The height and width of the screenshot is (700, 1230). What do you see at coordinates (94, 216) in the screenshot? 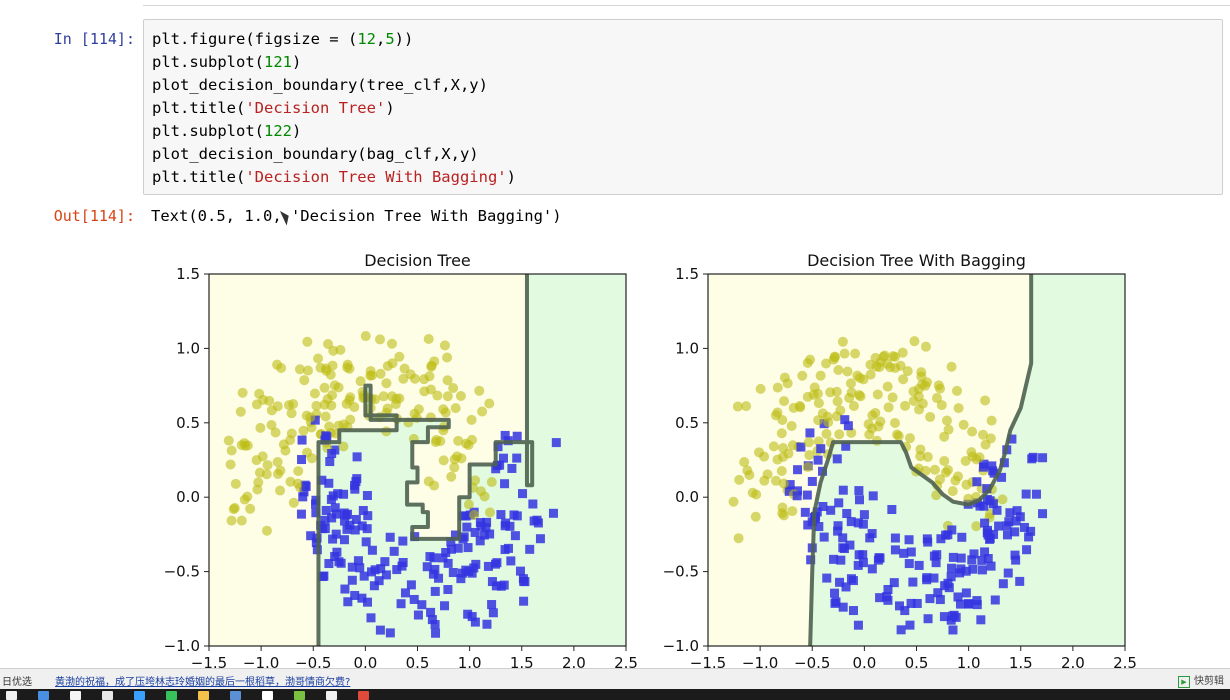
I see `output-prompt: Out[114]:` at bounding box center [94, 216].